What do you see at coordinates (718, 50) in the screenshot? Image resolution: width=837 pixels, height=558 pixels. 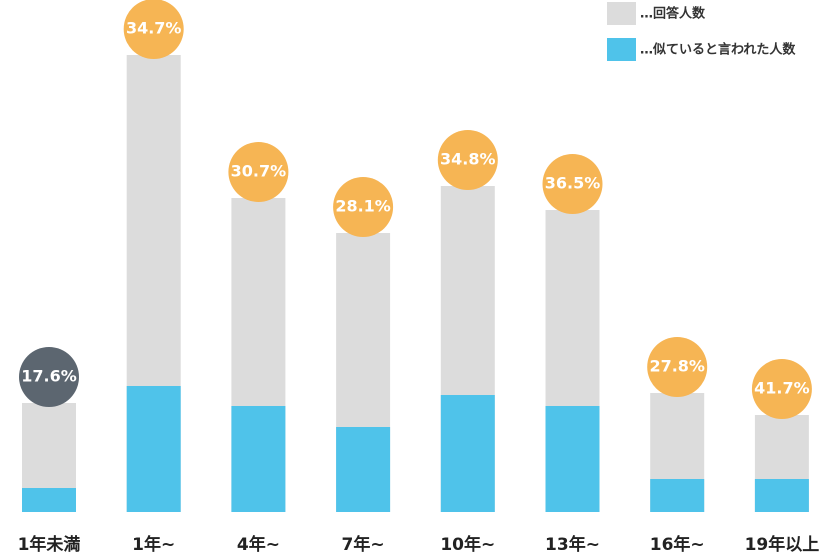 I see `legend-label: …似ていると言われた人数` at bounding box center [718, 50].